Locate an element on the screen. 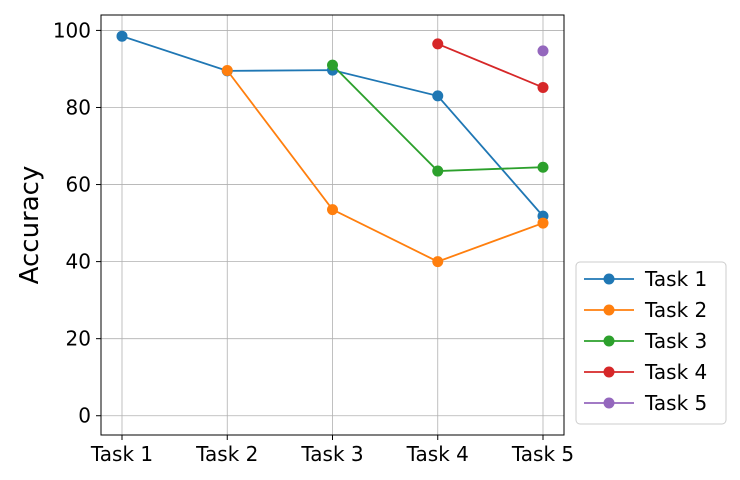 This screenshot has width=740, height=480. legend-frame is located at coordinates (651, 343).